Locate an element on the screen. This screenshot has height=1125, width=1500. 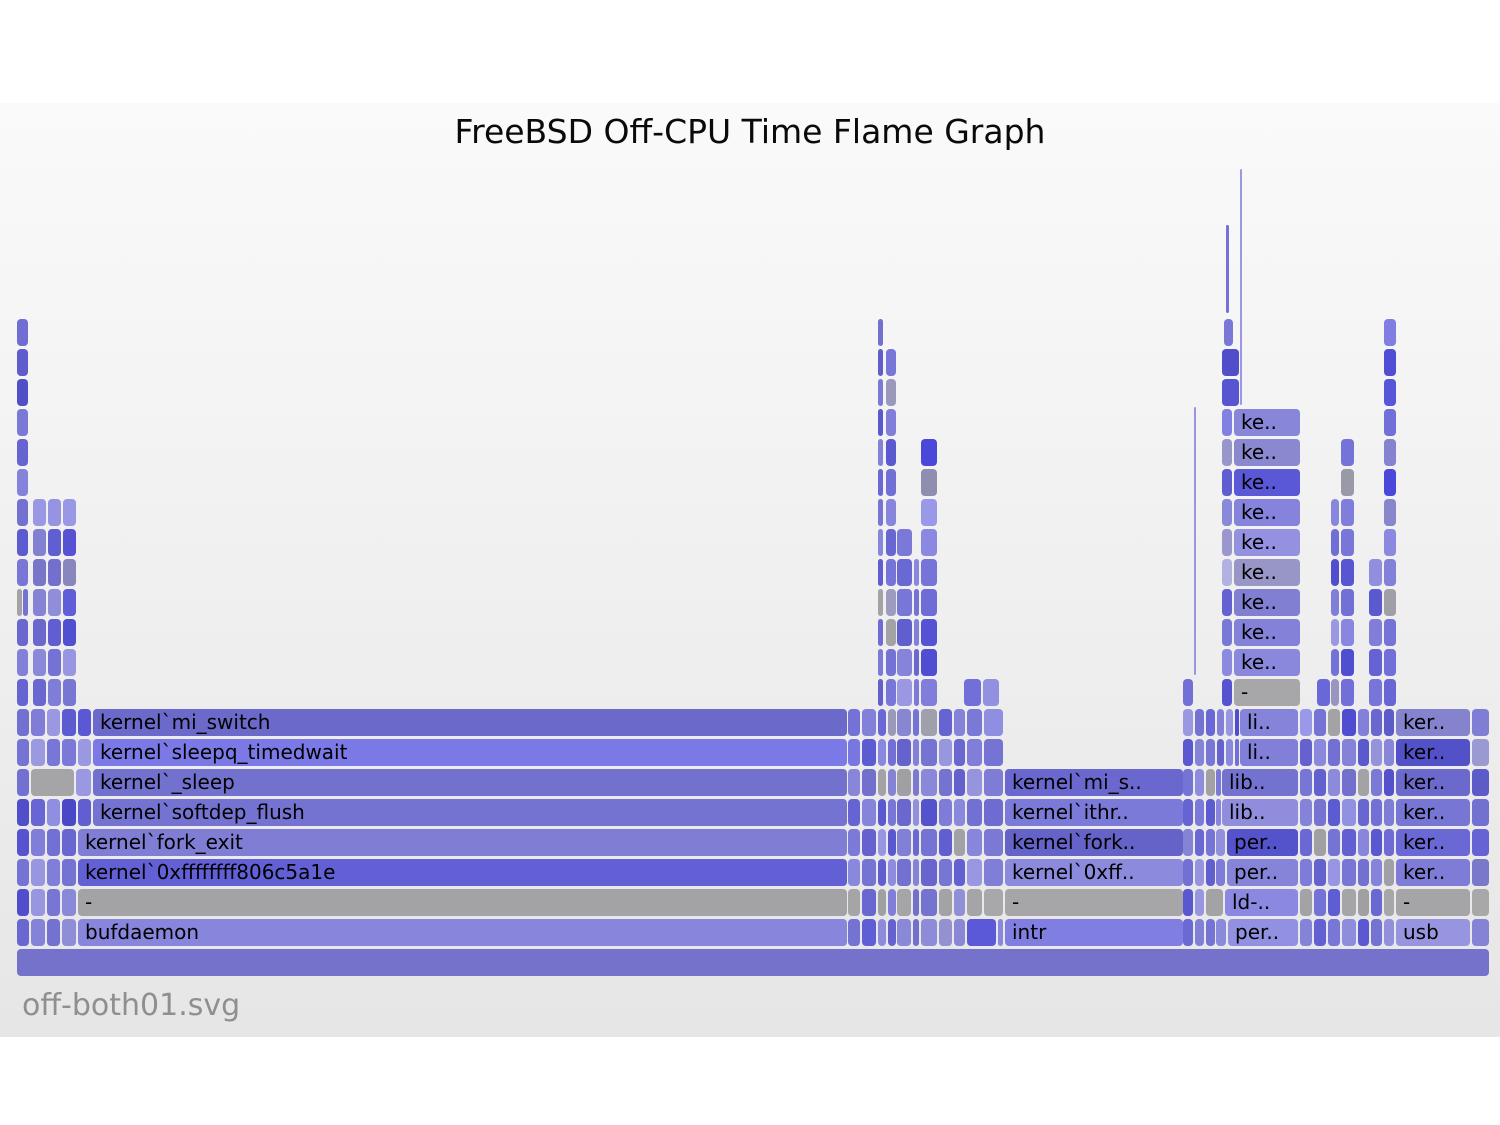
flame-frame-labeled: lib.. is located at coordinates (1260, 782).